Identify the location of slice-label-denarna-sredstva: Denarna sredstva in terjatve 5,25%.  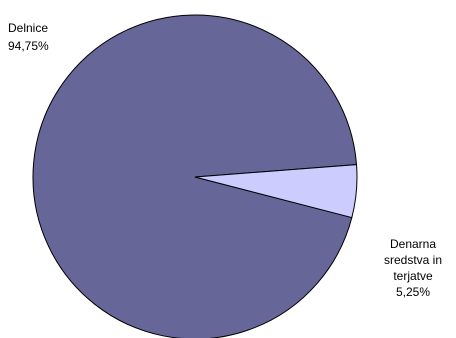
(413, 268).